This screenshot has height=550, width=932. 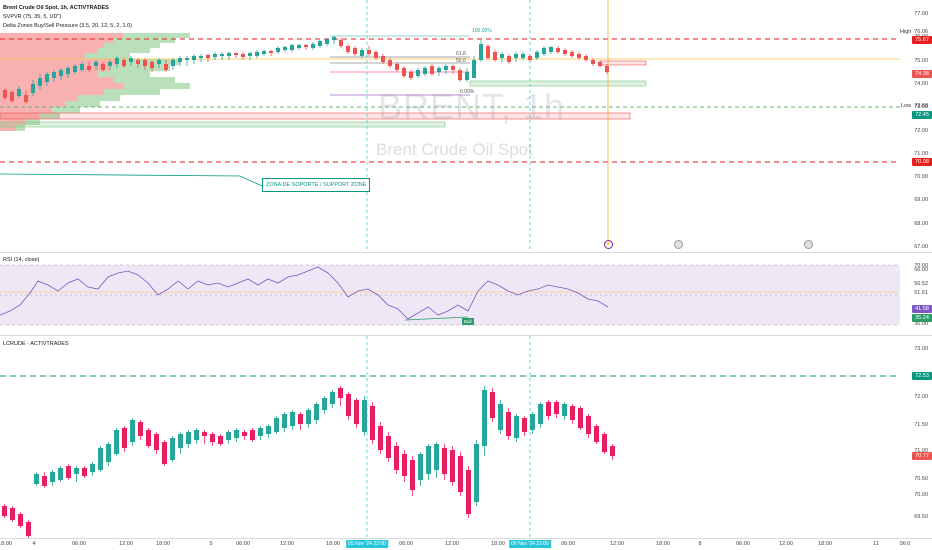 I want to click on fib-618-label: 61.8, so click(x=461, y=54).